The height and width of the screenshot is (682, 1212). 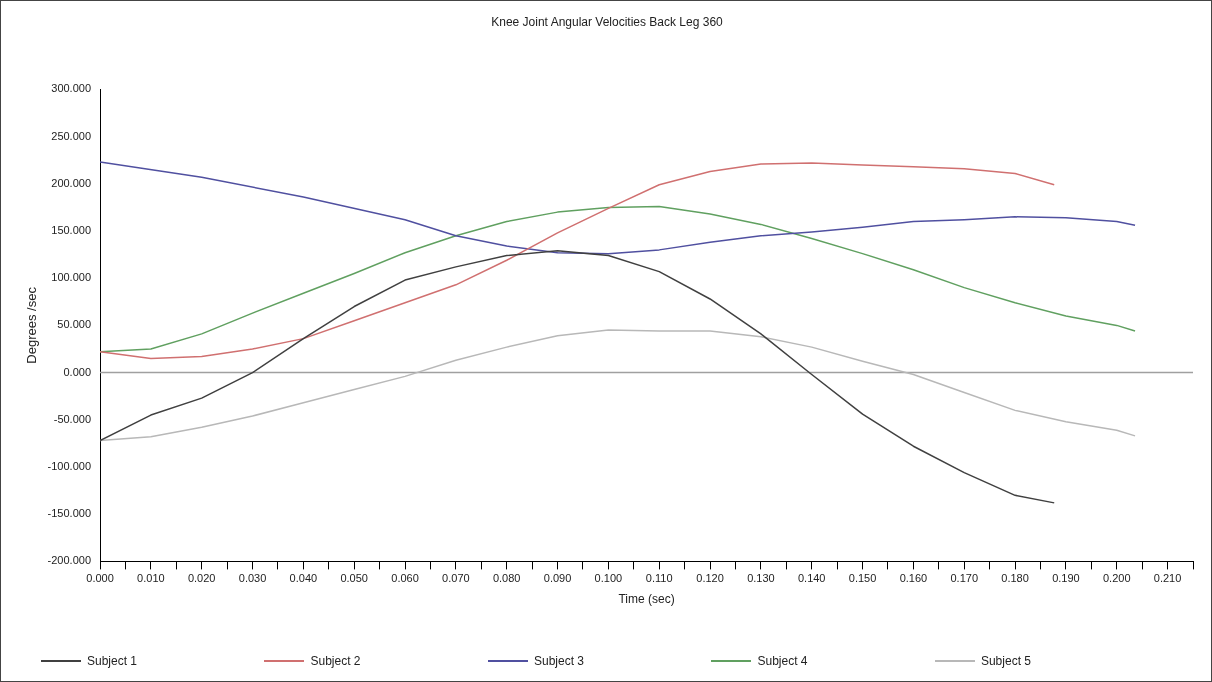 I want to click on x-tick-label: 0.210, so click(x=1167, y=578).